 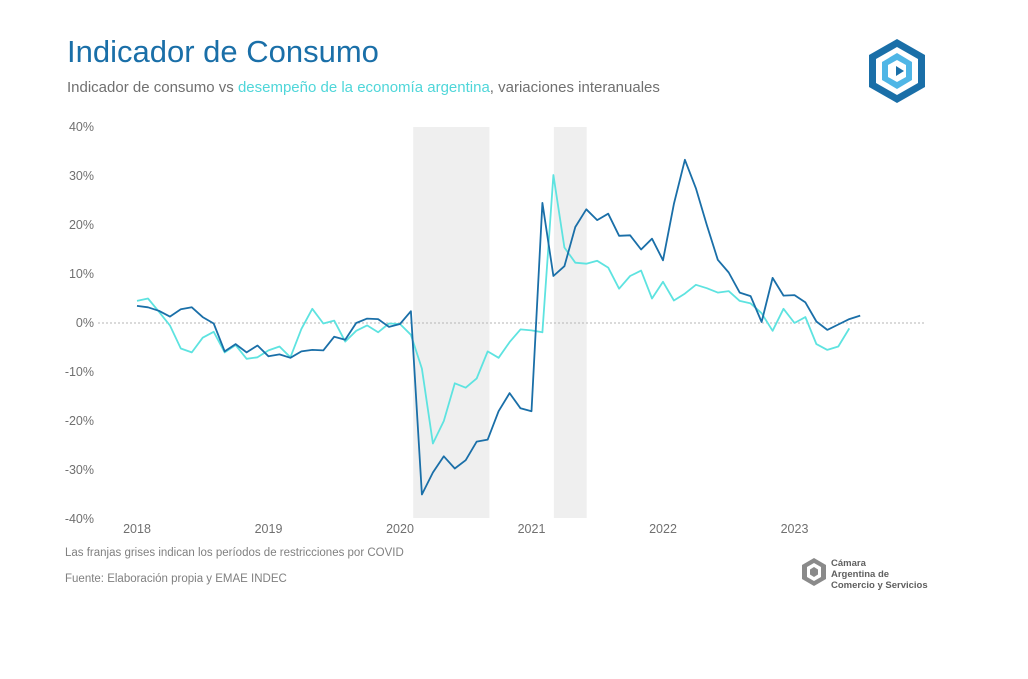 I want to click on x-tick-label: 2020, so click(x=400, y=529).